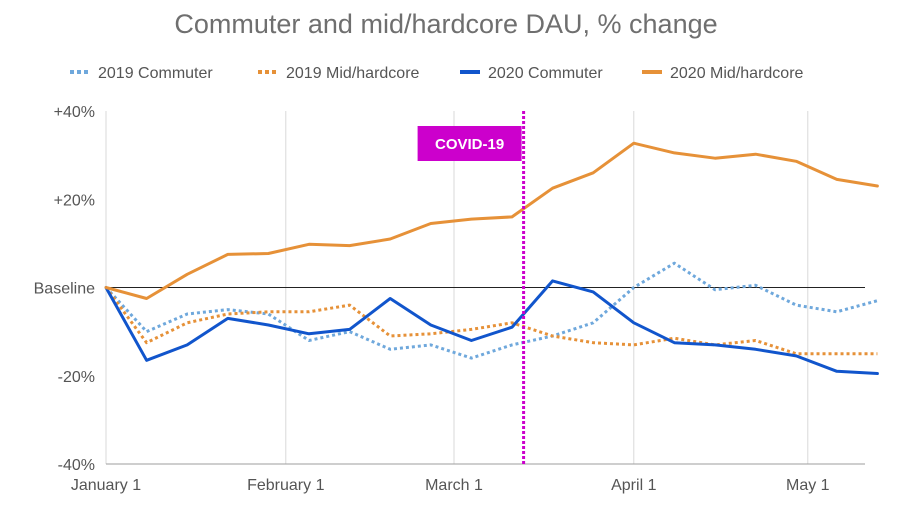 The height and width of the screenshot is (523, 903). Describe the element at coordinates (74, 200) in the screenshot. I see `y-tick-label: +20%` at that location.